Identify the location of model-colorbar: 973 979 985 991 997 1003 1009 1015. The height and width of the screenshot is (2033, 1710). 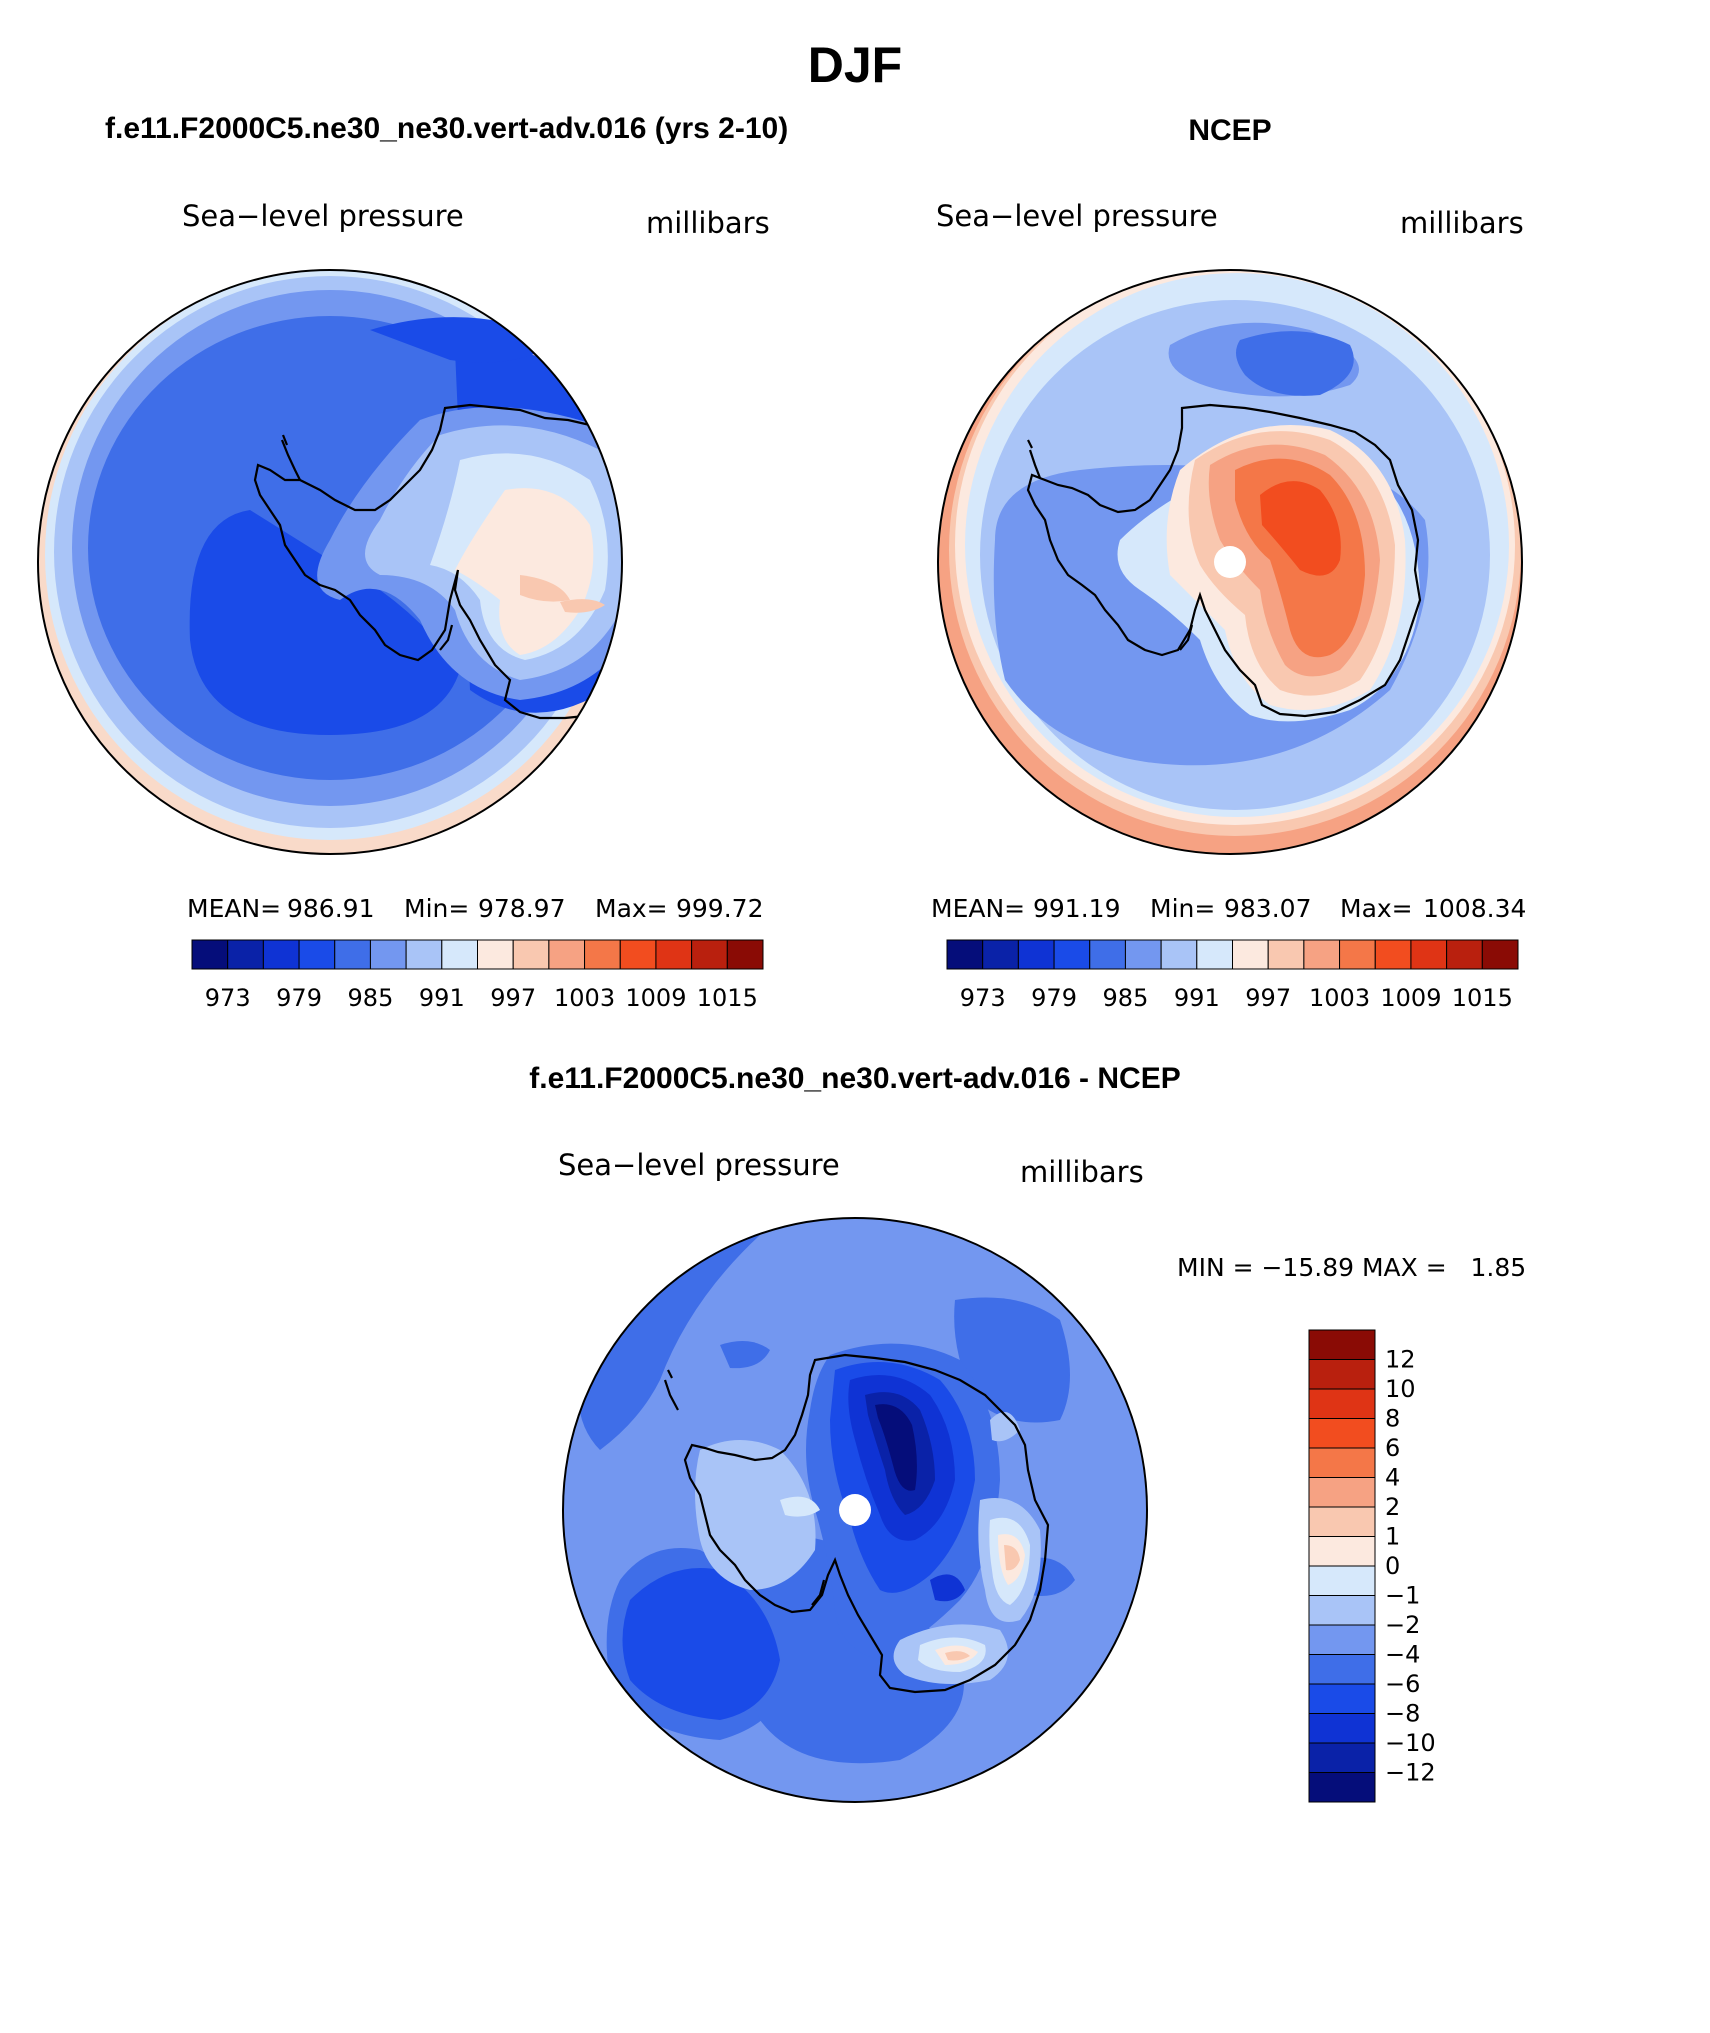
(477, 975).